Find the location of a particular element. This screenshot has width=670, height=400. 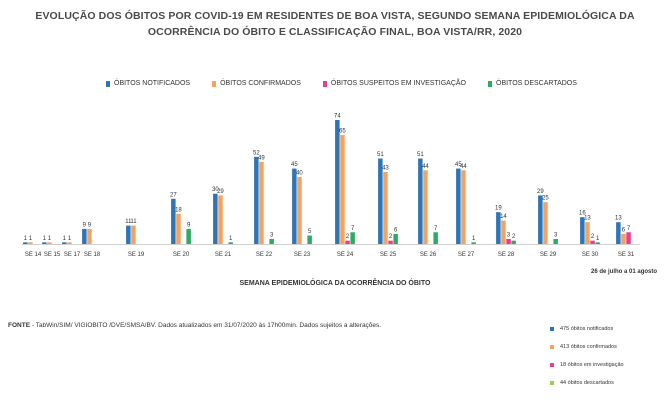

data-label: 27 is located at coordinates (173, 195).